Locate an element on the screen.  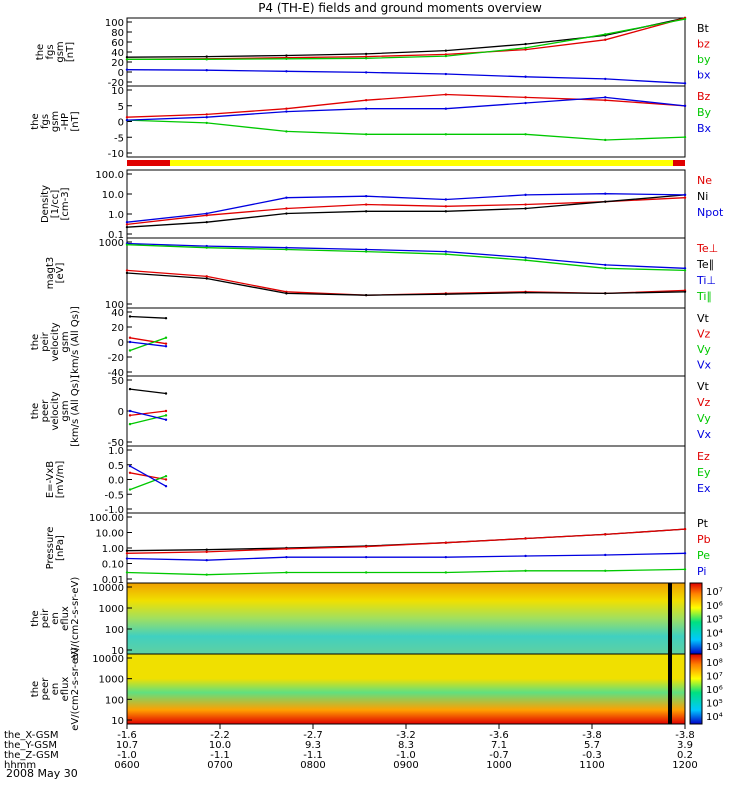
y-axis-label: velocity is located at coordinates (55, 410).